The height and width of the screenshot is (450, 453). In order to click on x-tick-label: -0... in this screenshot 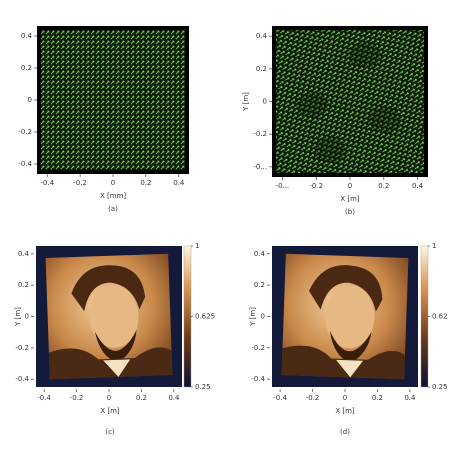, I will do `click(283, 186)`.